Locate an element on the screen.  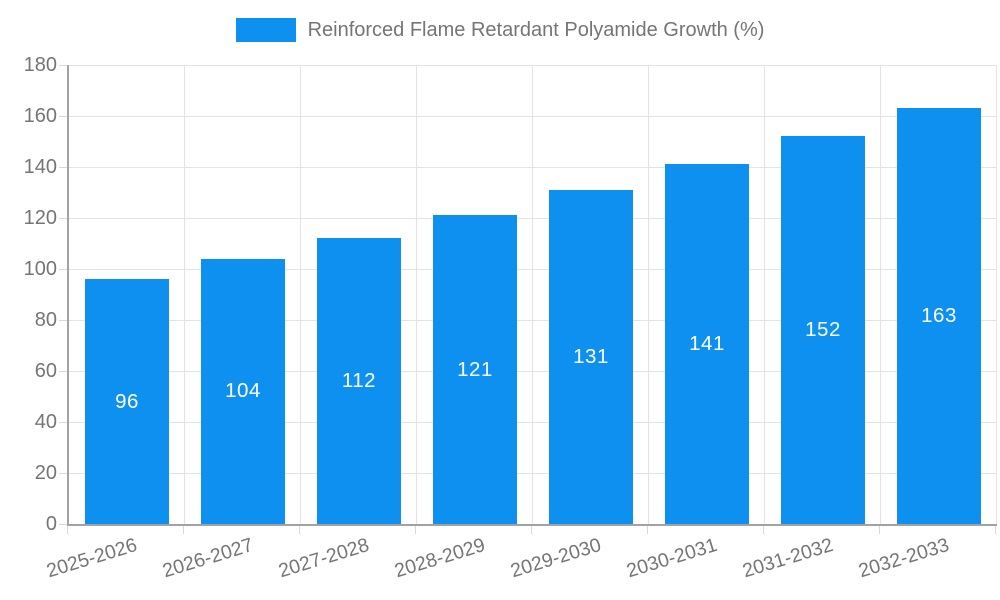
y-axis-tick-label: 140 is located at coordinates (40, 167).